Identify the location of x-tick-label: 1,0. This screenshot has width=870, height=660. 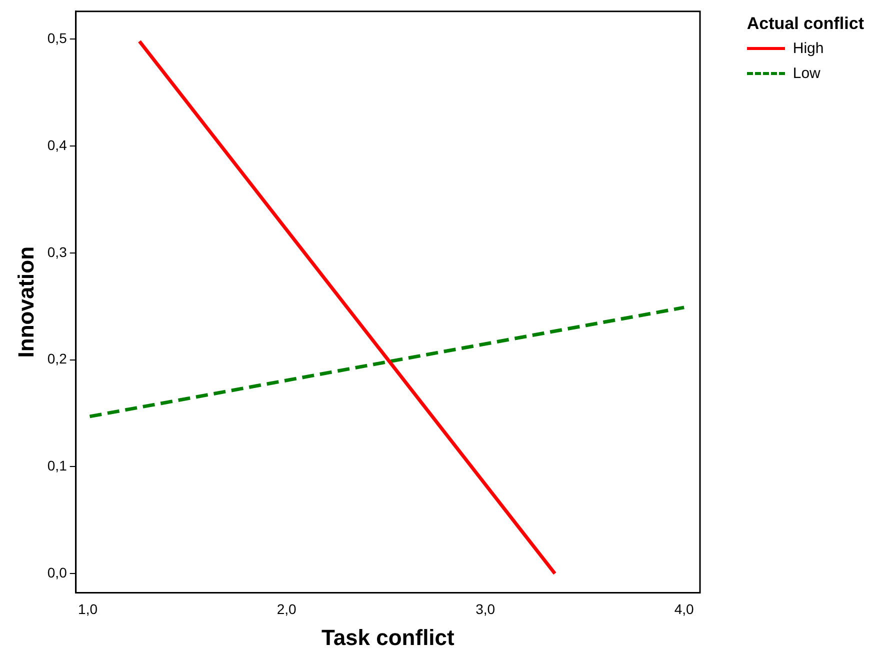
(88, 609).